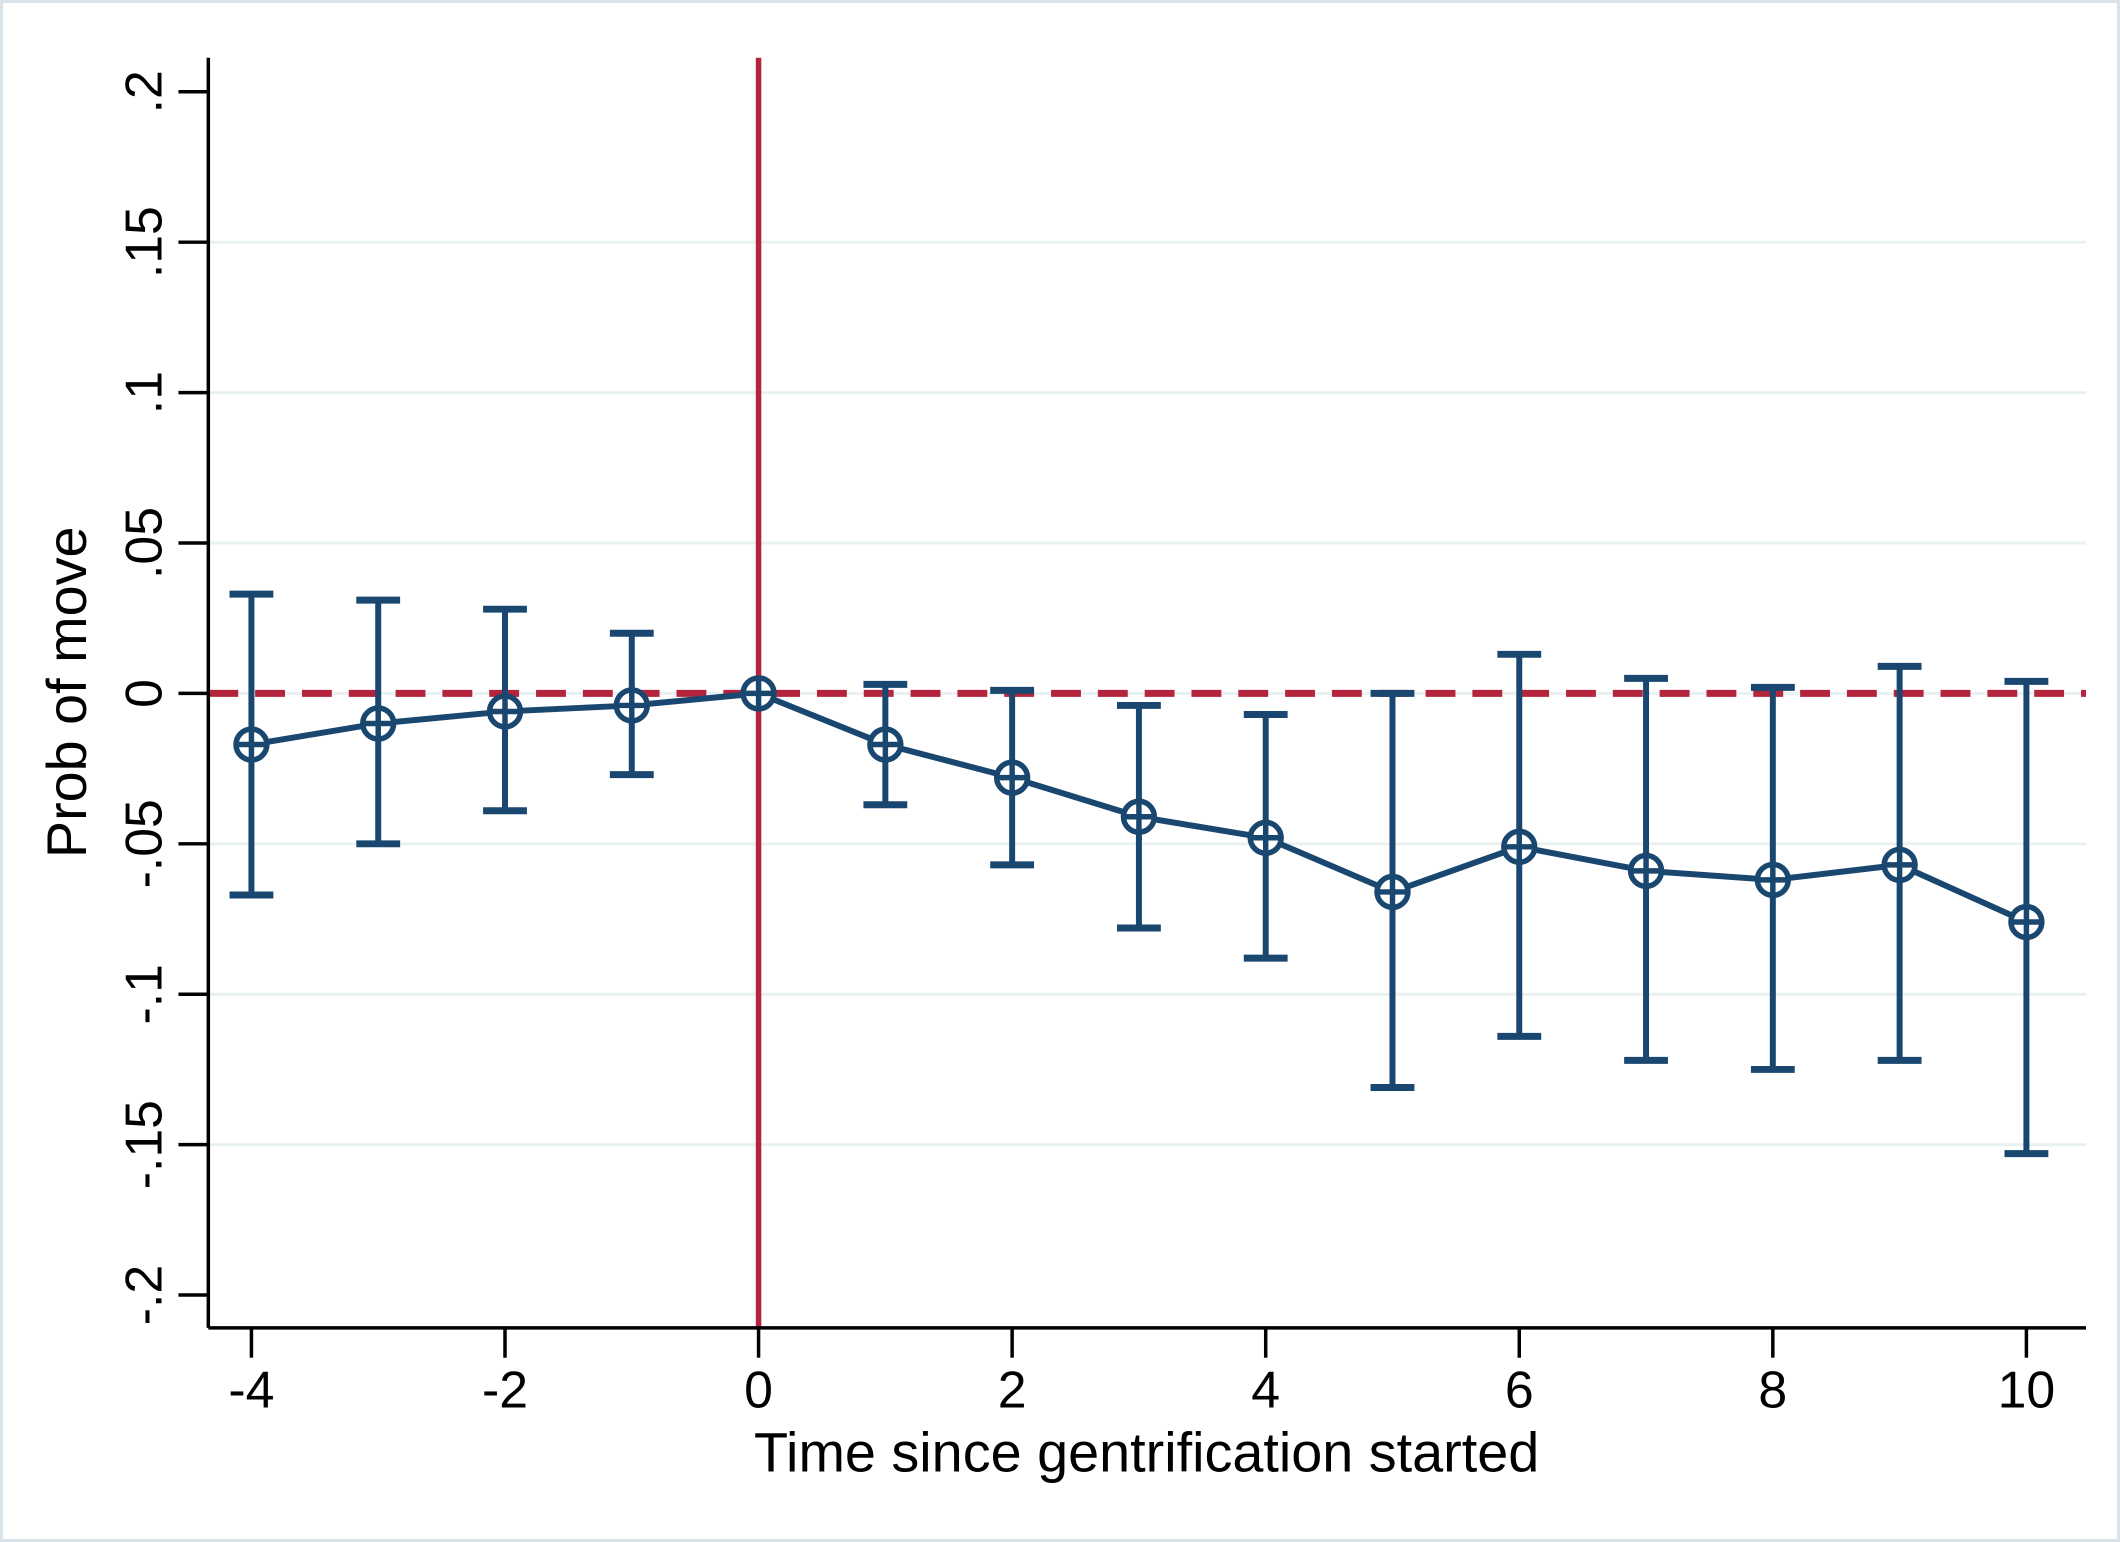  Describe the element at coordinates (1012, 1390) in the screenshot. I see `x-tick-label: 2` at that location.